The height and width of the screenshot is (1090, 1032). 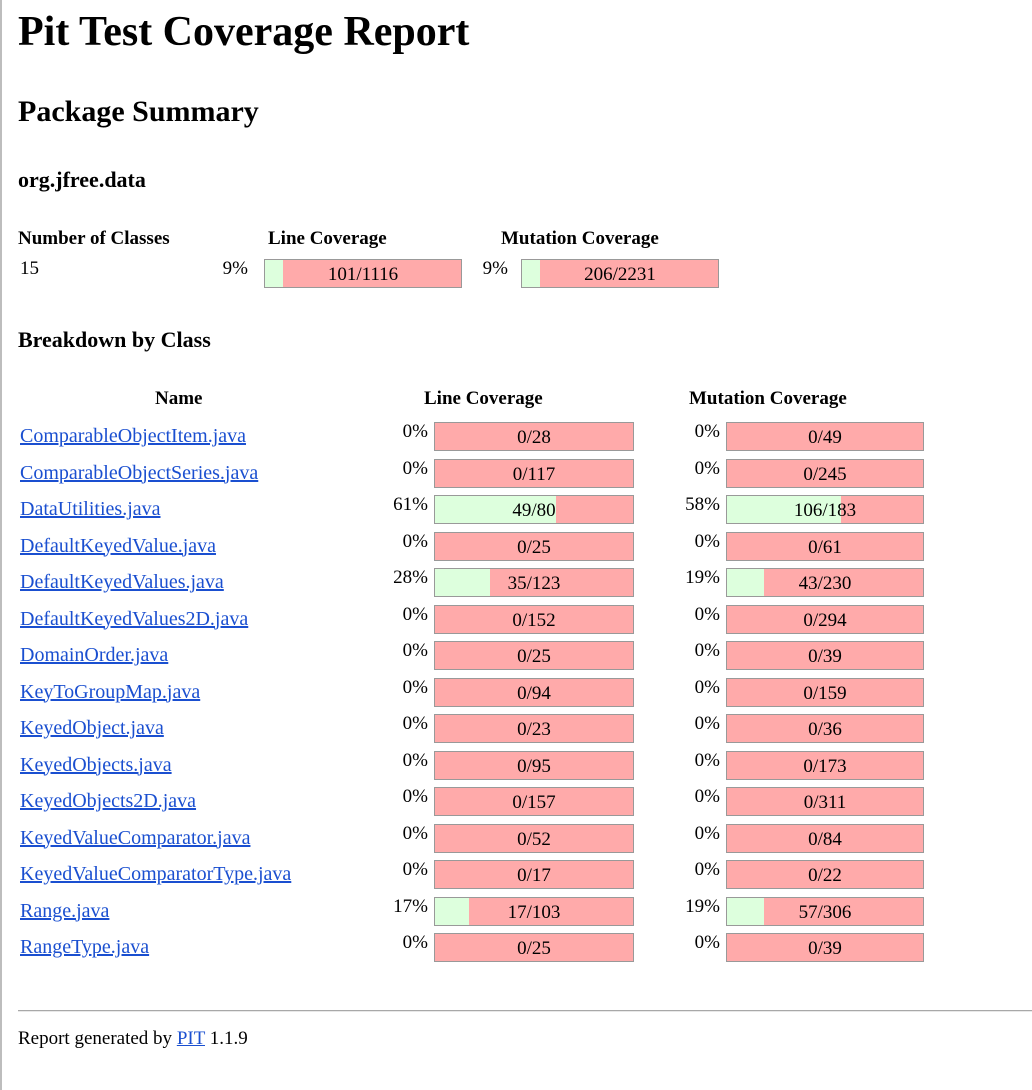 What do you see at coordinates (190, 1038) in the screenshot?
I see `pit-link: PIT` at bounding box center [190, 1038].